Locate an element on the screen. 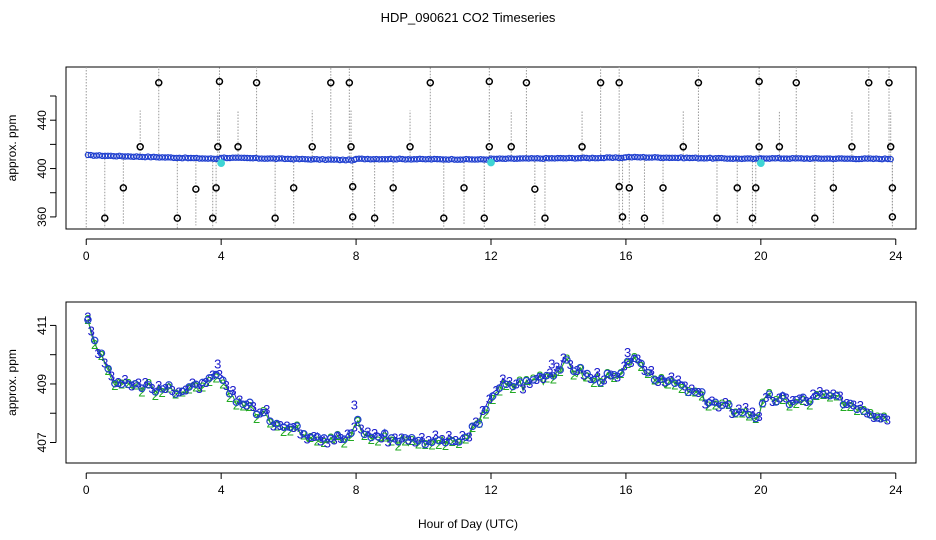 This screenshot has width=936, height=540. top-x-tick-label: 24 is located at coordinates (896, 256).